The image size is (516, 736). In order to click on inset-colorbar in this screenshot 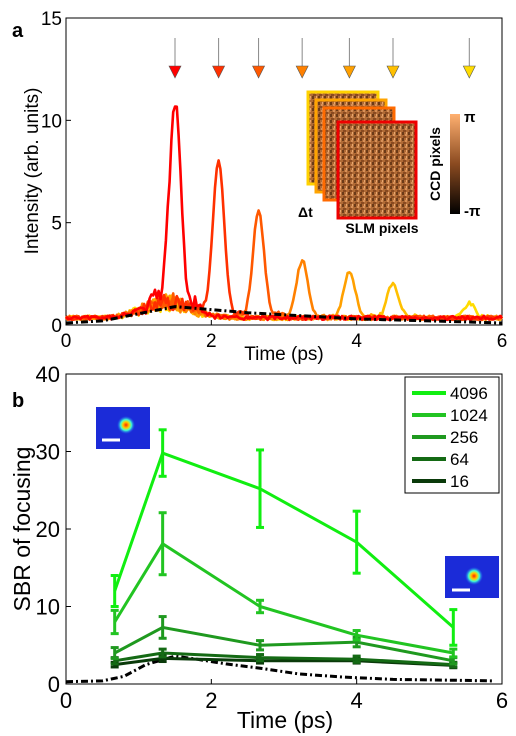, I will do `click(455, 164)`.